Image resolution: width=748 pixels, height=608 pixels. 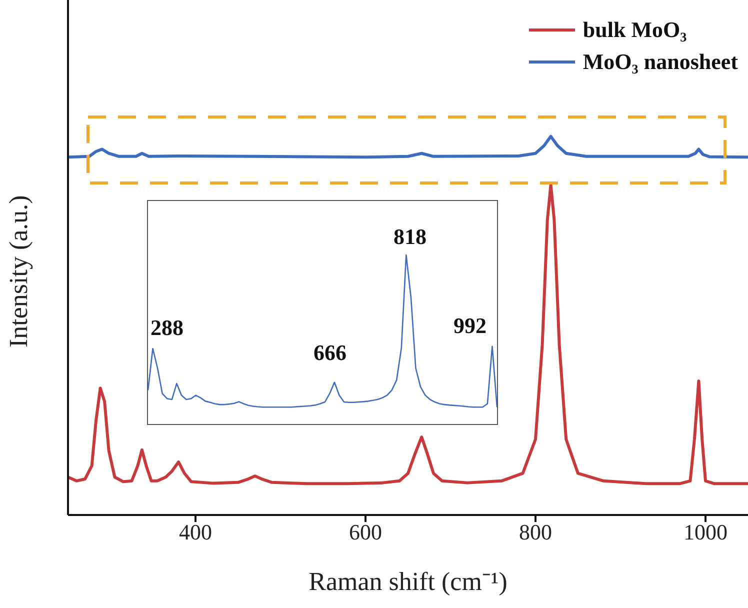 I want to click on legend-label: MoO₃ nanosheet, so click(x=660, y=62).